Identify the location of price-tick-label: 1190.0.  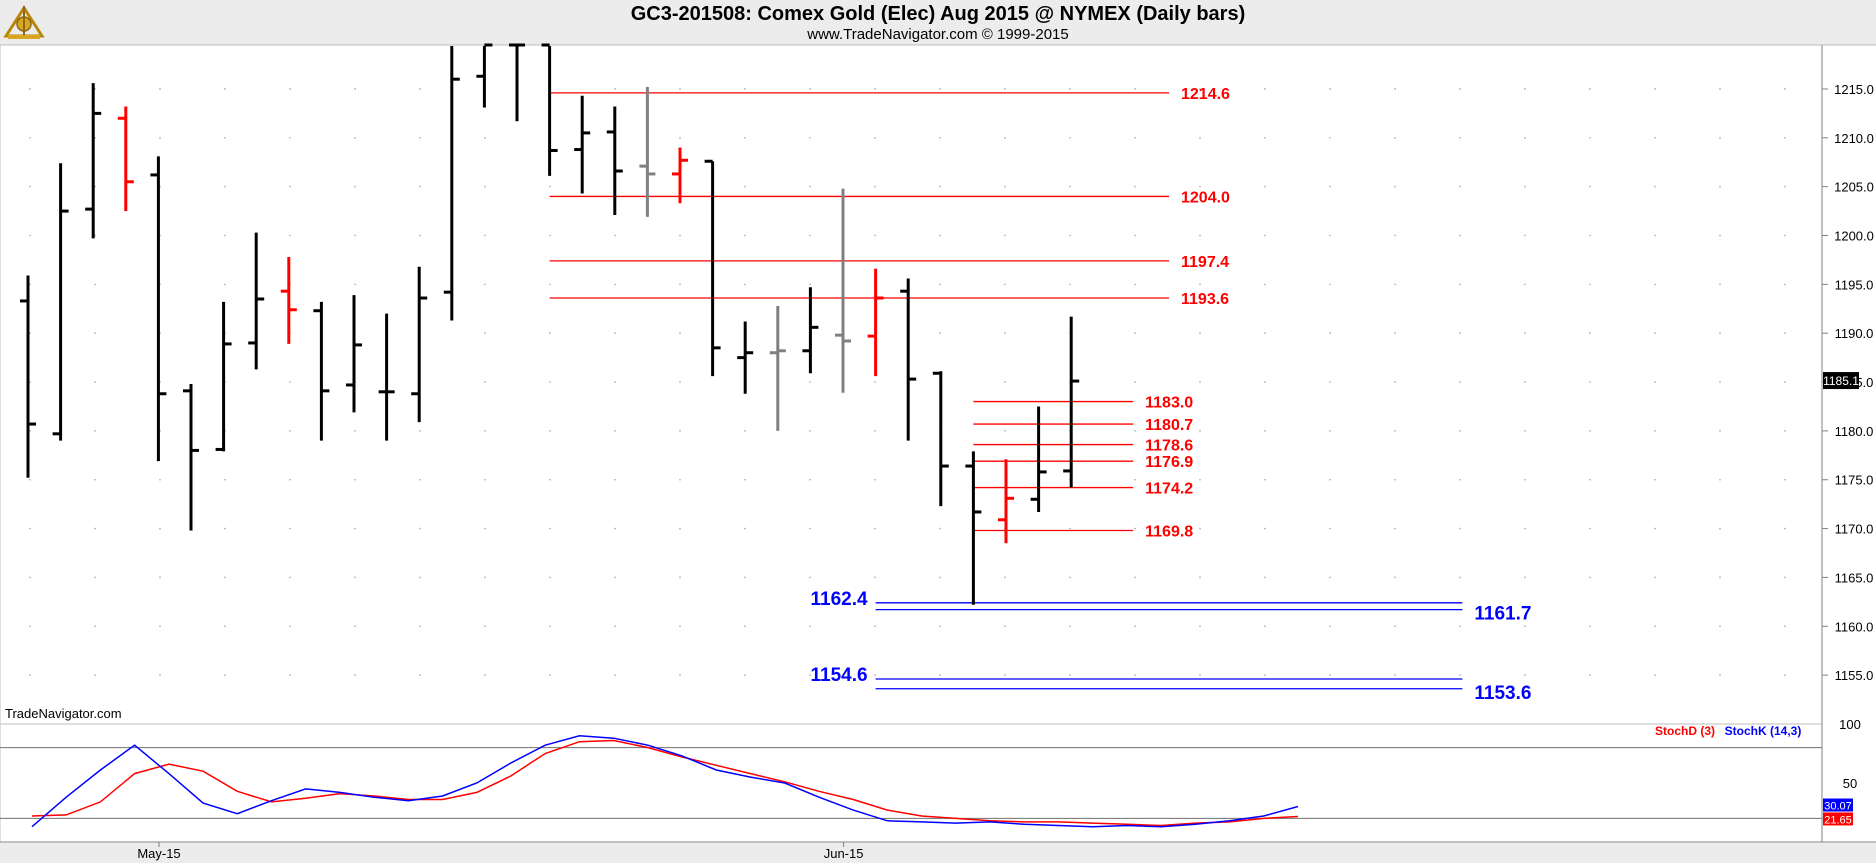
(1854, 333).